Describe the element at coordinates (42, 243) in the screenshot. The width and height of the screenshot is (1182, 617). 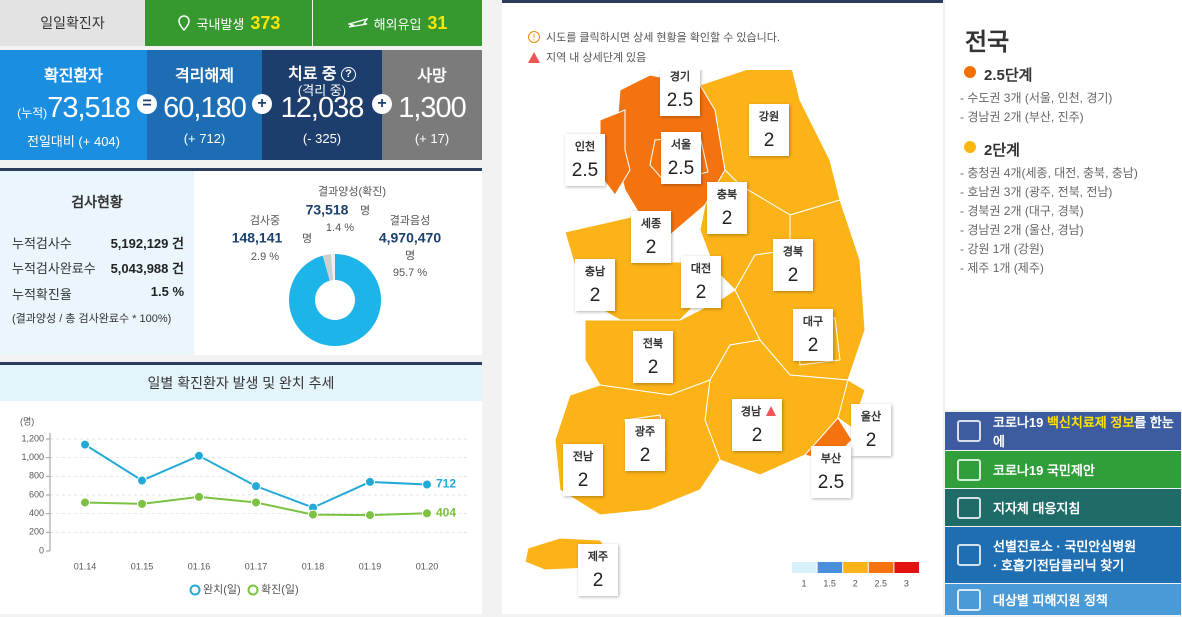
I see `row-label: 누적검사수` at that location.